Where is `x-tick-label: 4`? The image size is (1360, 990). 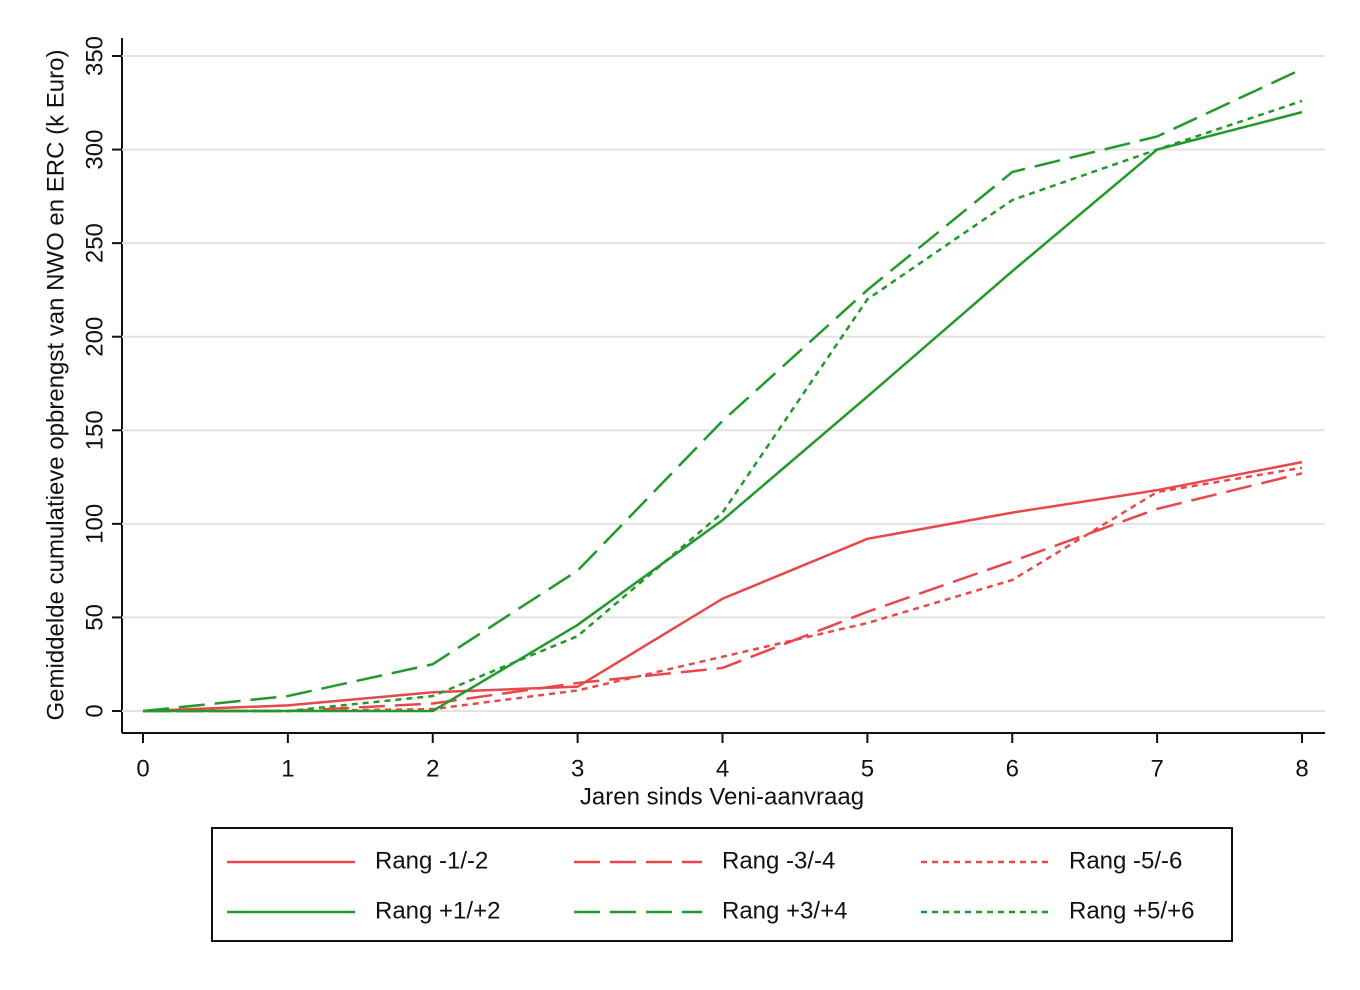
x-tick-label: 4 is located at coordinates (722, 768).